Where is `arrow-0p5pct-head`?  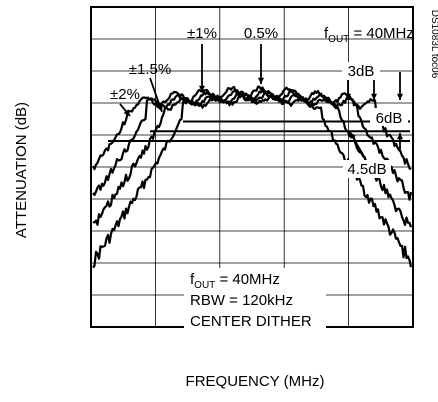
arrow-0p5pct-head is located at coordinates (261, 80).